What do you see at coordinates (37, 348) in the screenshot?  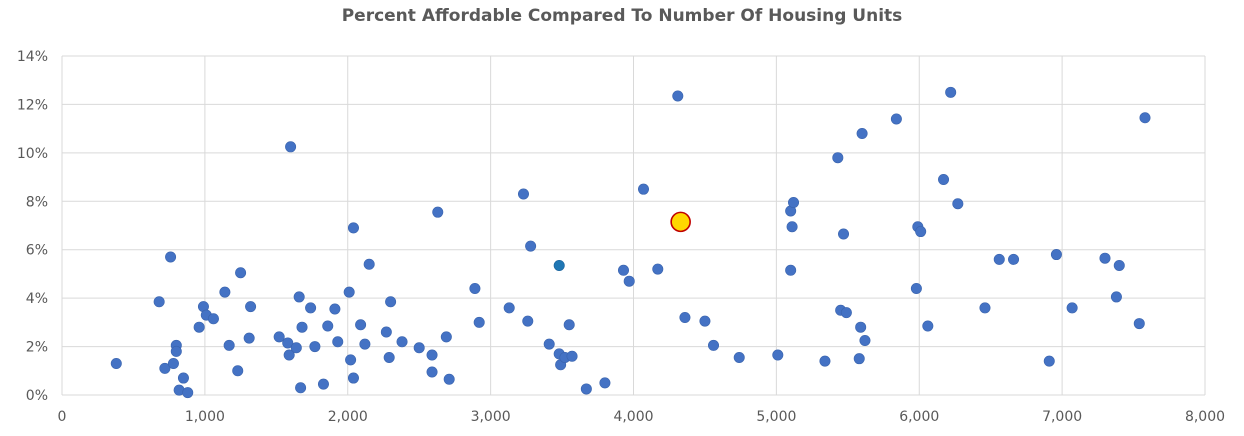 I see `y-tick-label: 2%` at bounding box center [37, 348].